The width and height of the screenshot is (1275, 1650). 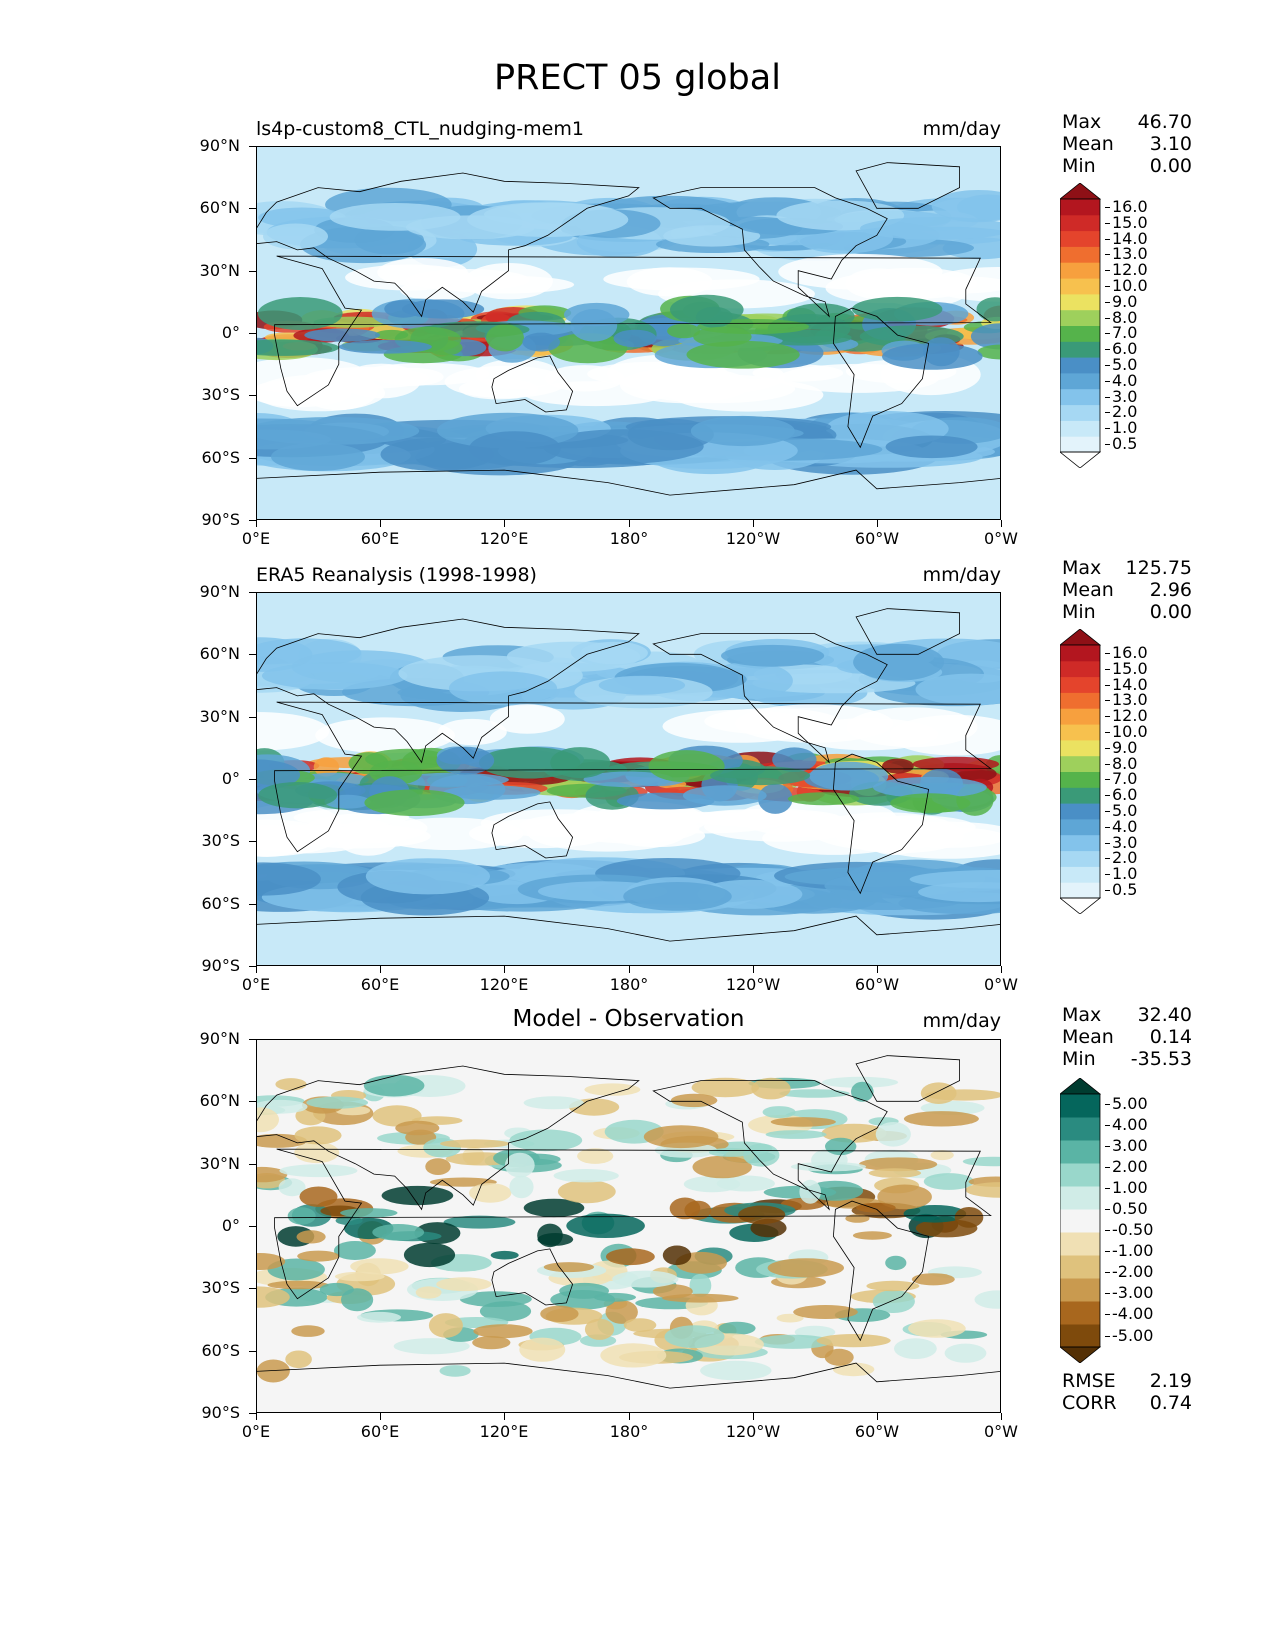 What do you see at coordinates (1130, 1187) in the screenshot?
I see `colorbar-tick-label: 1.00` at bounding box center [1130, 1187].